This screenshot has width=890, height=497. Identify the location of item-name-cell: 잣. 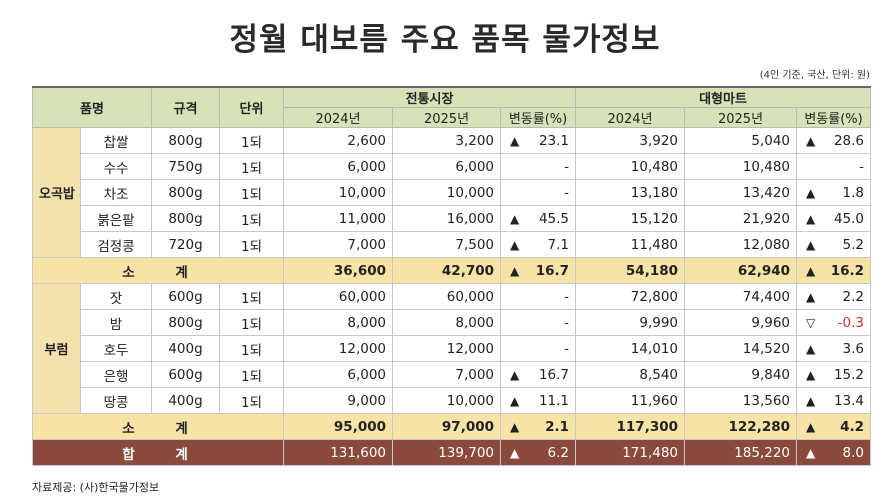
(116, 296).